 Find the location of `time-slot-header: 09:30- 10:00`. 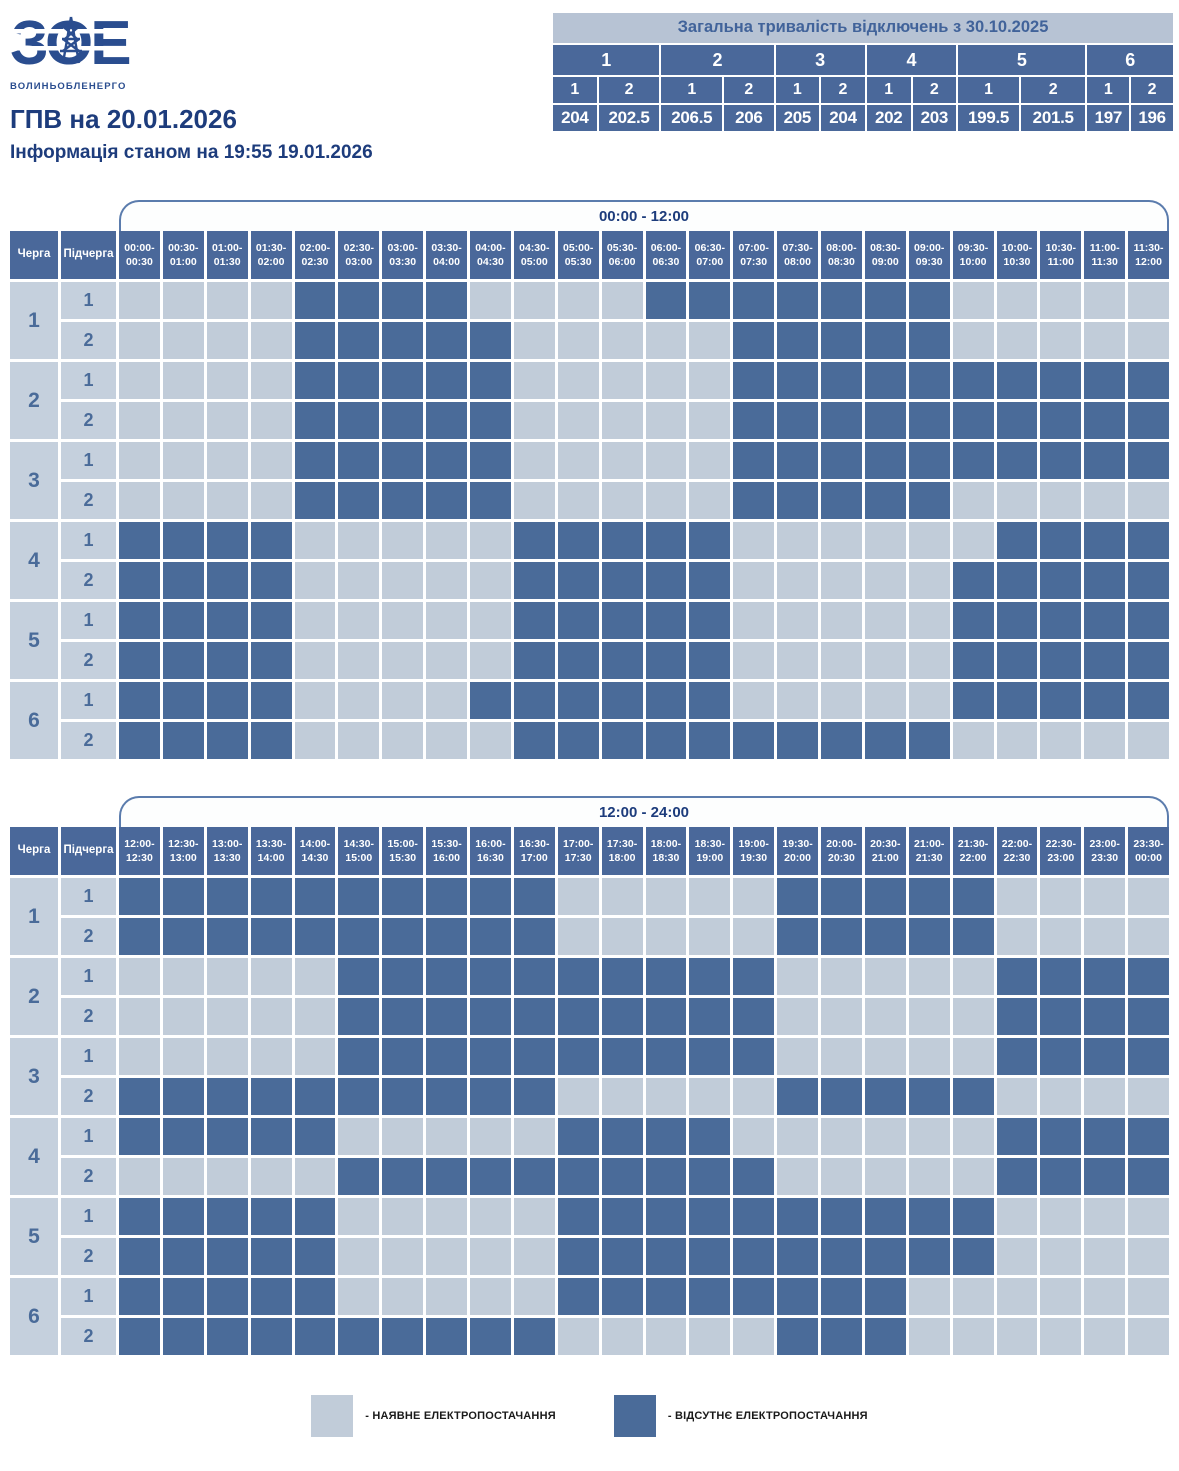

time-slot-header: 09:30- 10:00 is located at coordinates (973, 255).